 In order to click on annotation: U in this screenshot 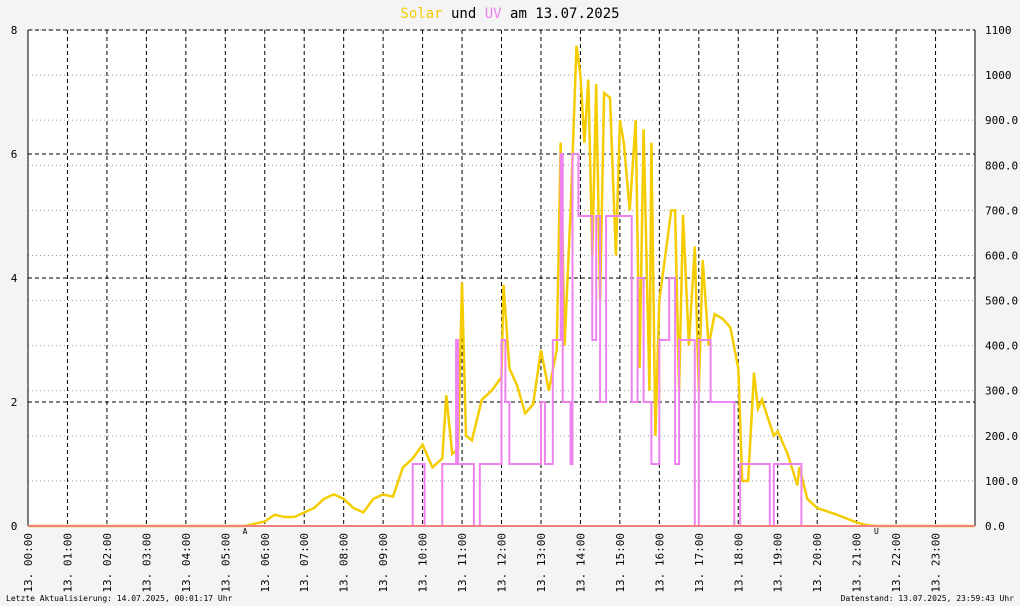, I will do `click(876, 531)`.